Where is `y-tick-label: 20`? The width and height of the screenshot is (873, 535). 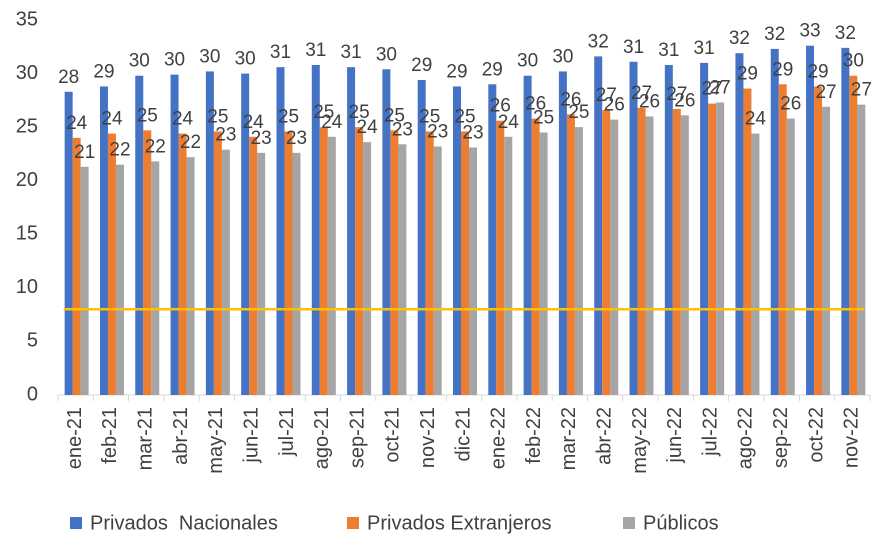 y-tick-label: 20 is located at coordinates (27, 180).